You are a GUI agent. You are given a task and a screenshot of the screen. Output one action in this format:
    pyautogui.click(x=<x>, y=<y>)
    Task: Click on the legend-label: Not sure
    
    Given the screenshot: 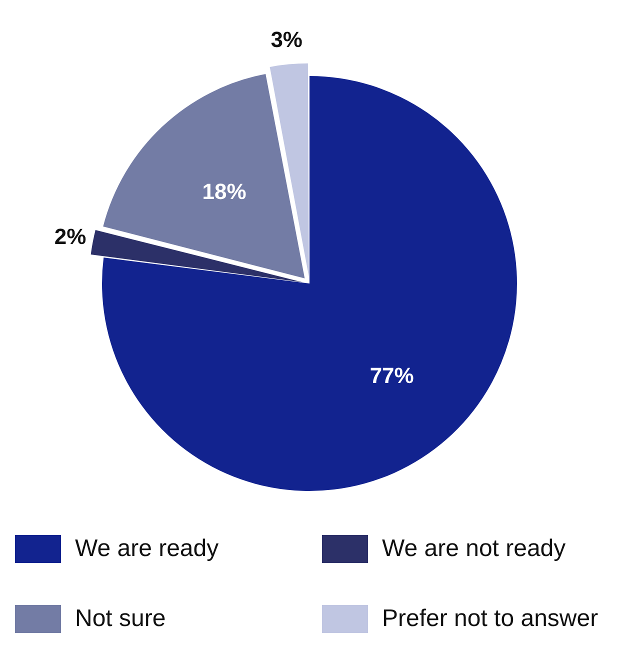 What is the action you would take?
    pyautogui.click(x=120, y=619)
    